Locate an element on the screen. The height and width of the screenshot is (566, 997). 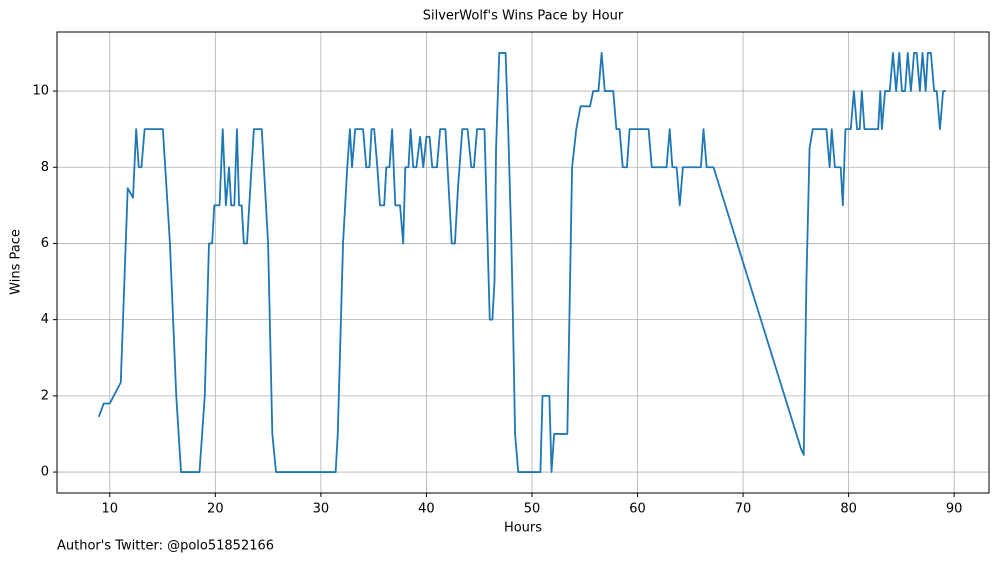
x-tick-label: 60 is located at coordinates (637, 509).